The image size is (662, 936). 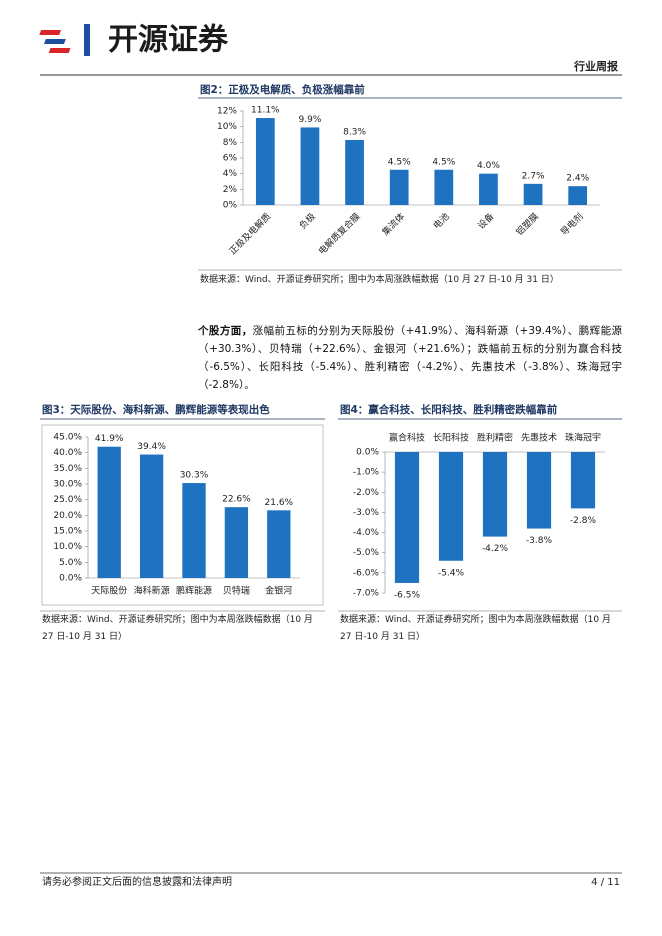 I want to click on page-number: 4 / 11, so click(x=605, y=882).